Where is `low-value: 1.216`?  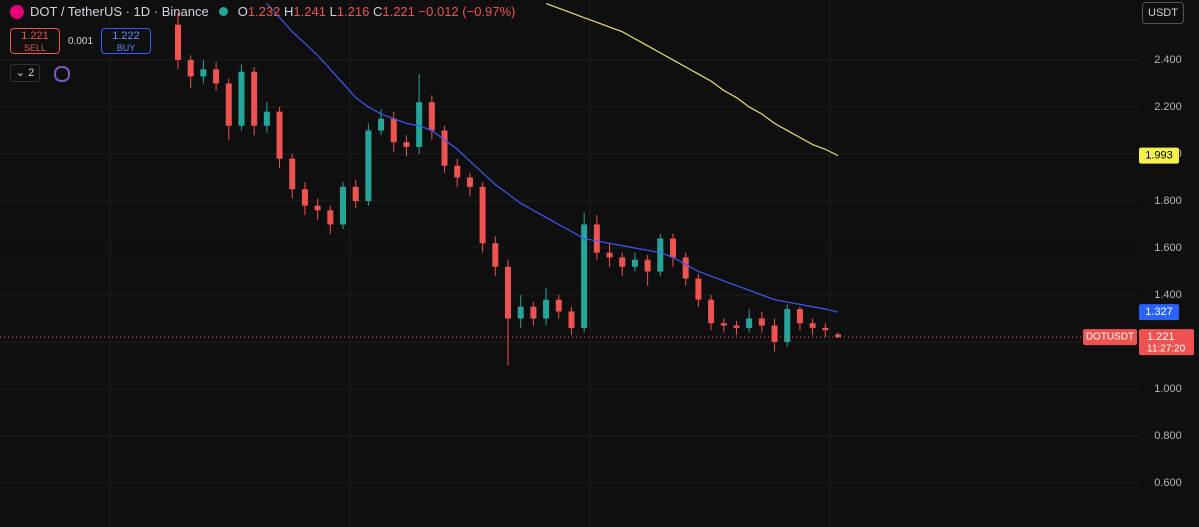 low-value: 1.216 is located at coordinates (353, 11).